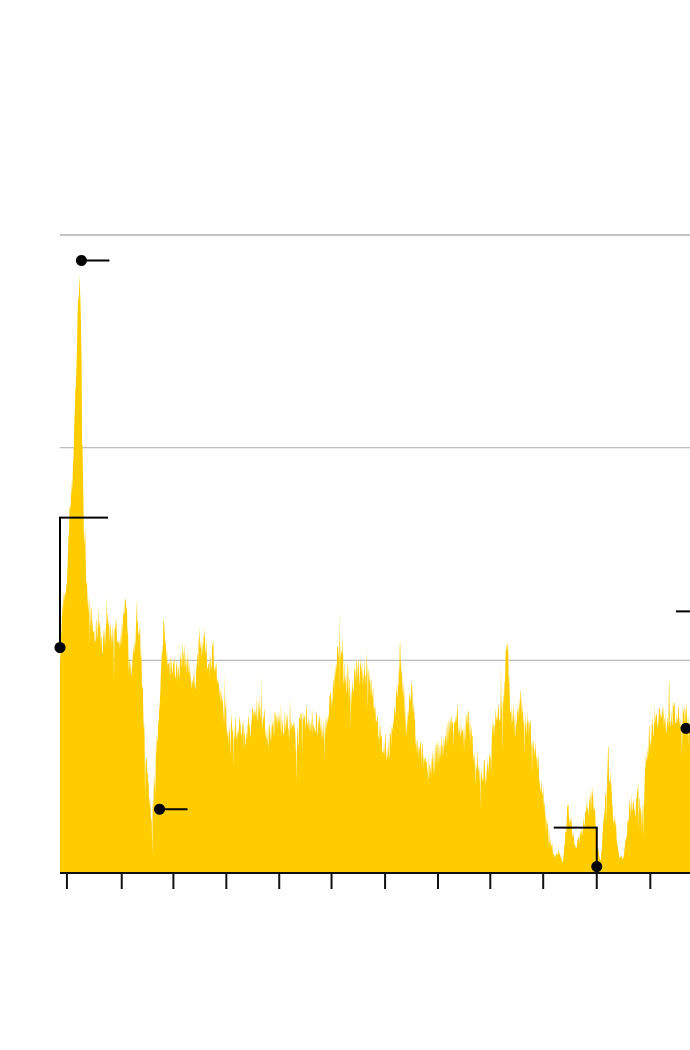  I want to click on x-axis-ticks, so click(358, 881).